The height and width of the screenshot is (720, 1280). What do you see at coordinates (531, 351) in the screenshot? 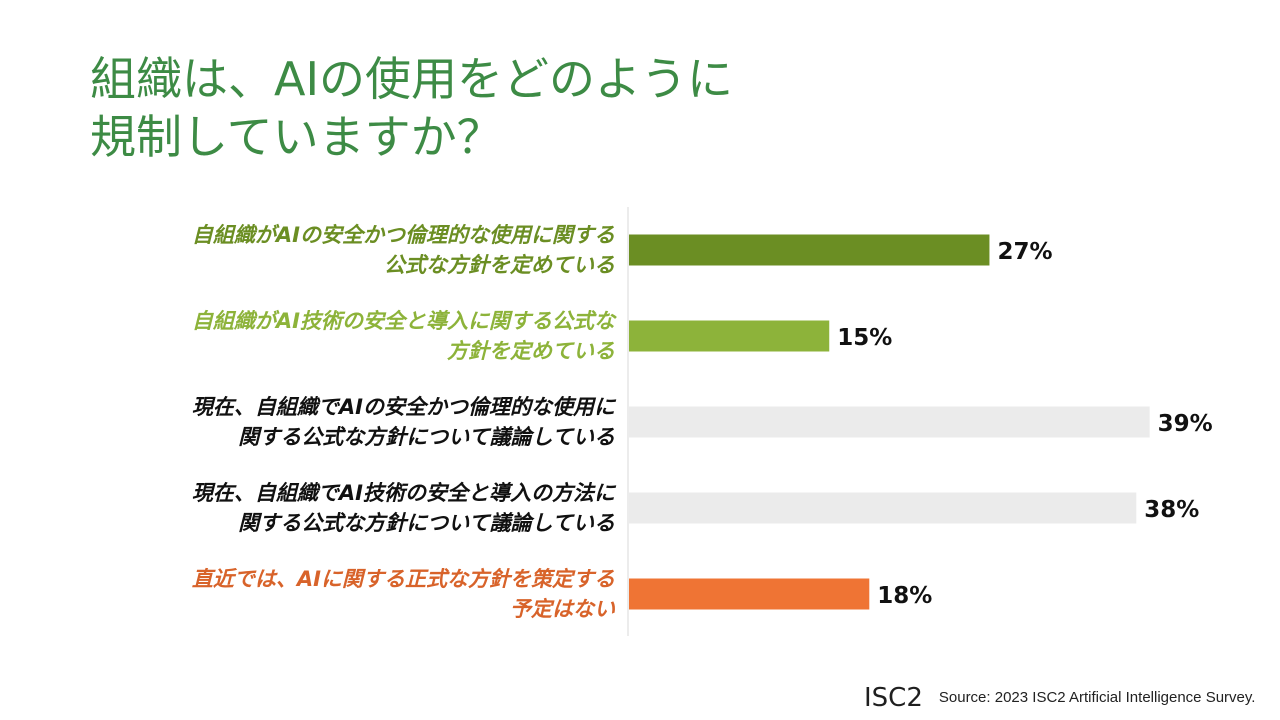
I see `category-label-line: 方針を定めている` at bounding box center [531, 351].